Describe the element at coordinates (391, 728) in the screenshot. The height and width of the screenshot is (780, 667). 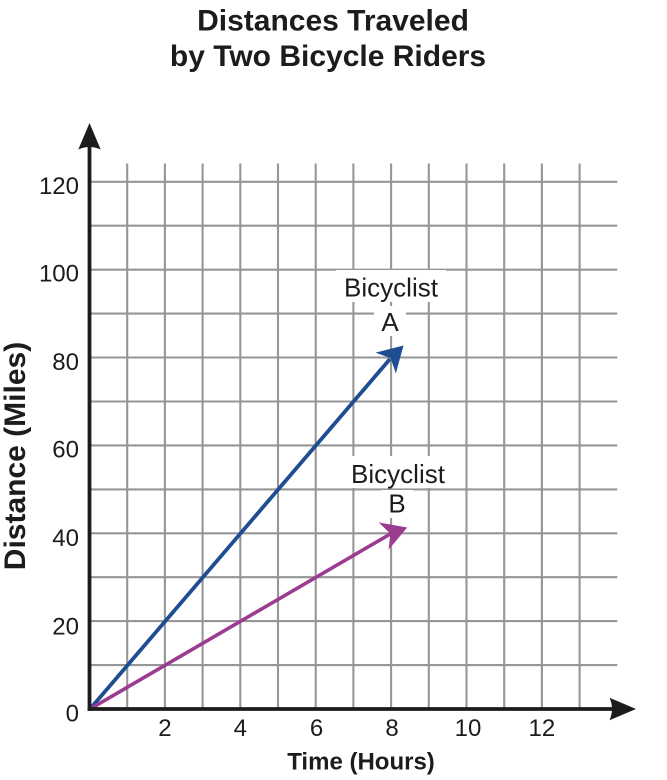
I see `svg-text: 8` at that location.